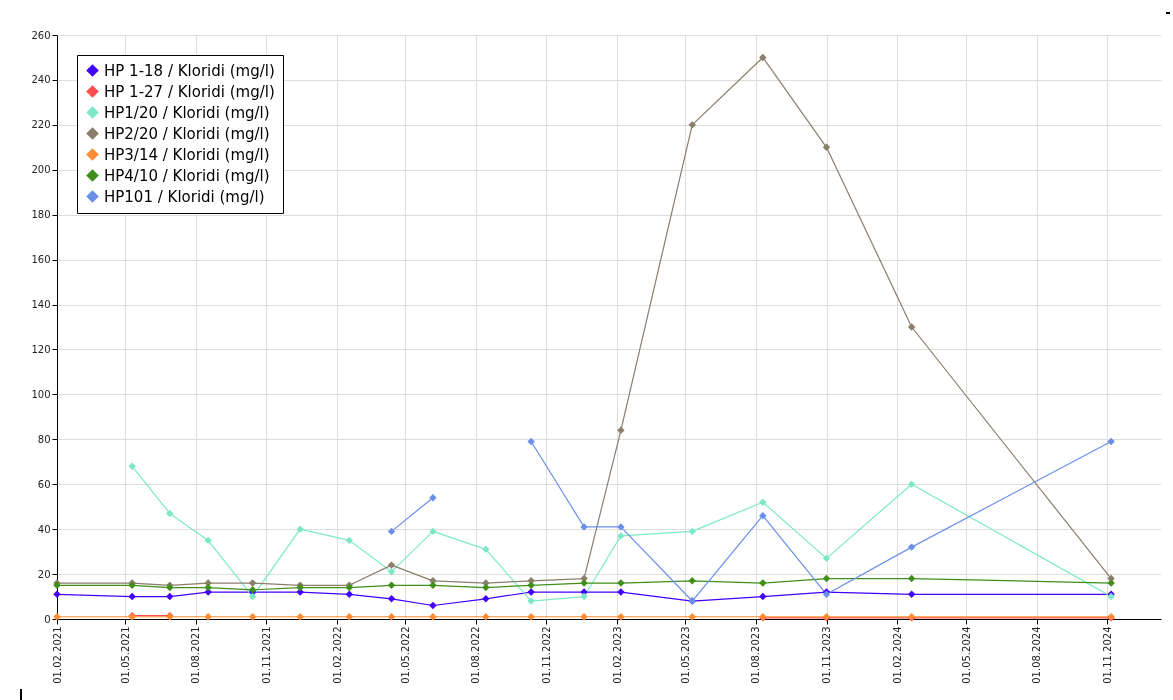 The image size is (1173, 700). Describe the element at coordinates (187, 175) in the screenshot. I see `legend-label: HP4/10 / Kloridi (mg/l)` at that location.